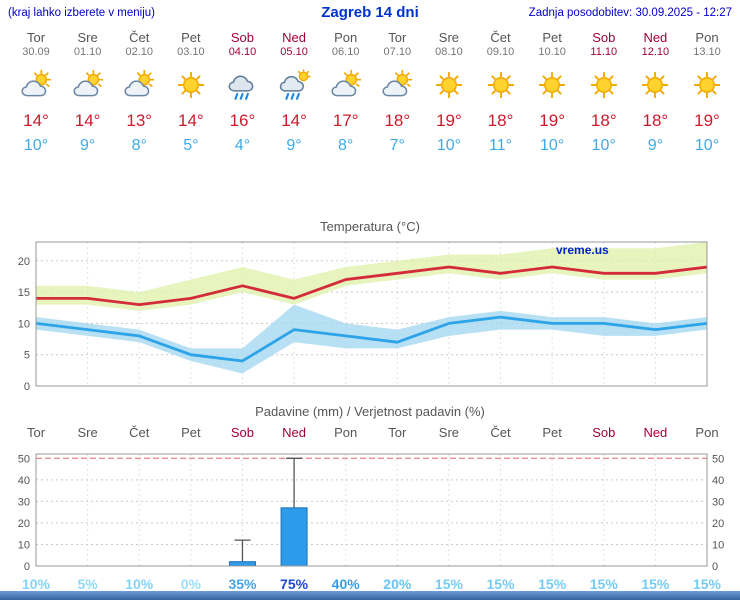 The image size is (740, 600). What do you see at coordinates (604, 52) in the screenshot?
I see `day-date: 11.10` at bounding box center [604, 52].